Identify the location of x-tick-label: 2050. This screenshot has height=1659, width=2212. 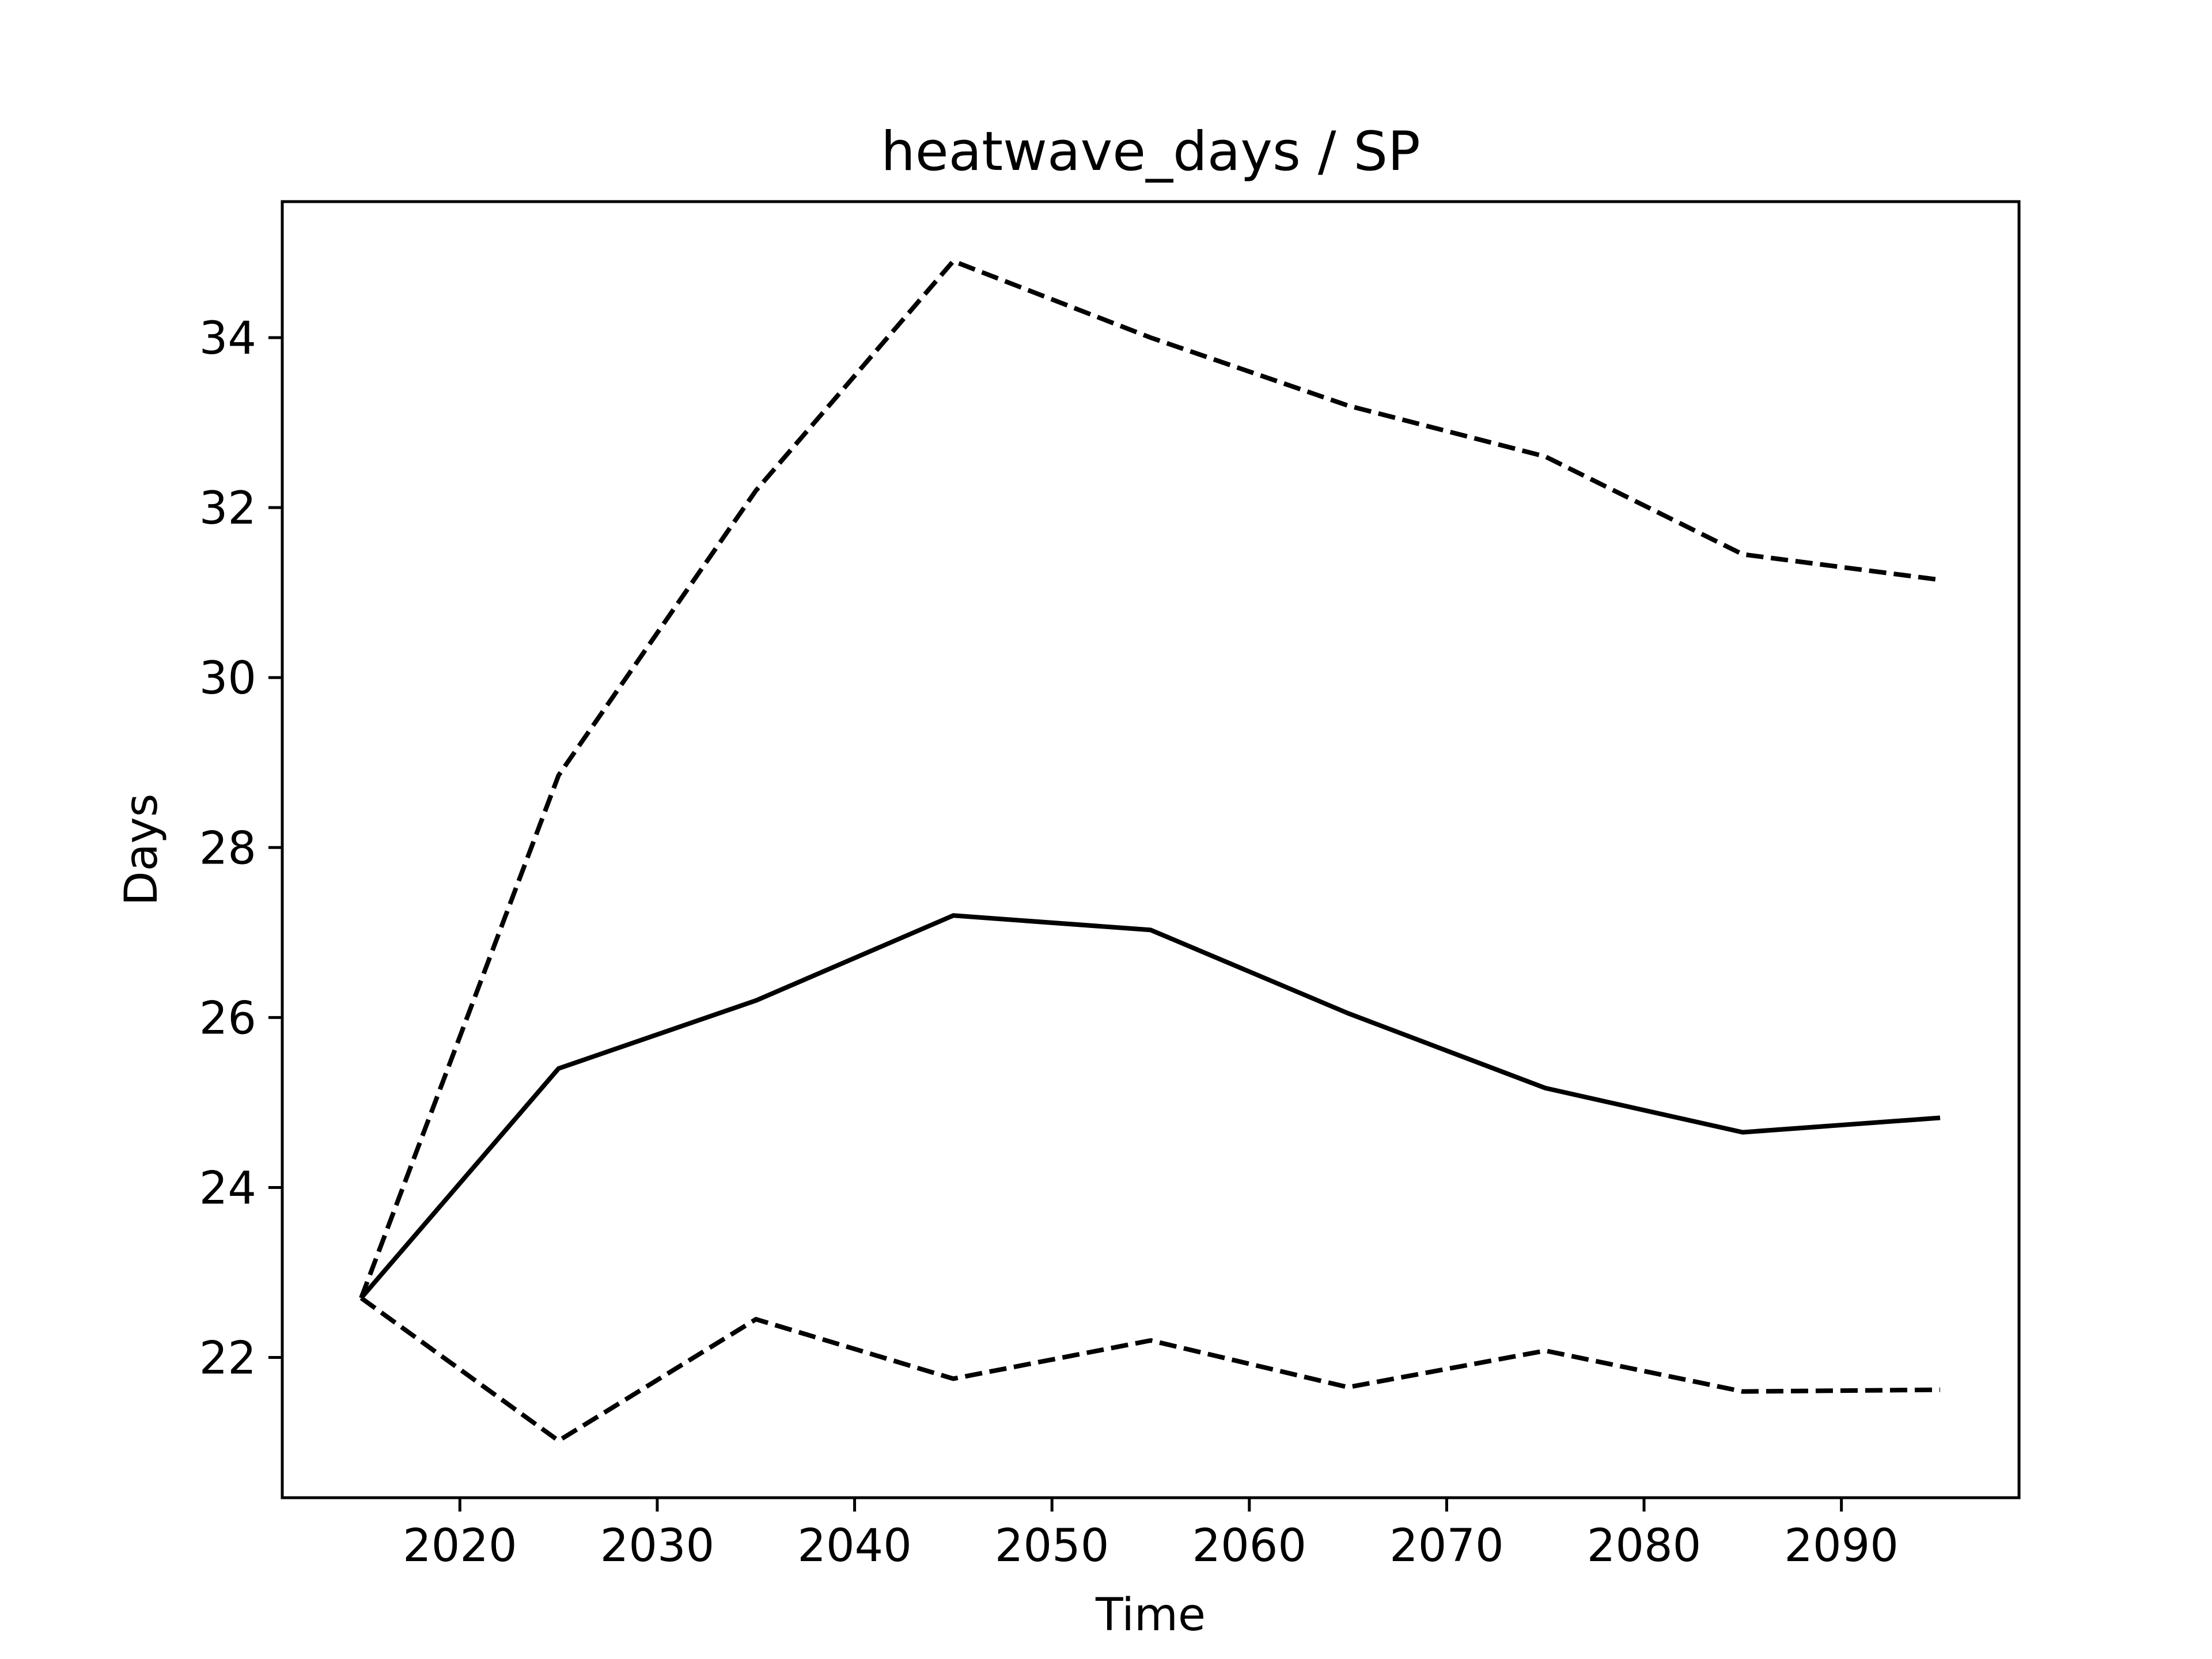
(1052, 1546).